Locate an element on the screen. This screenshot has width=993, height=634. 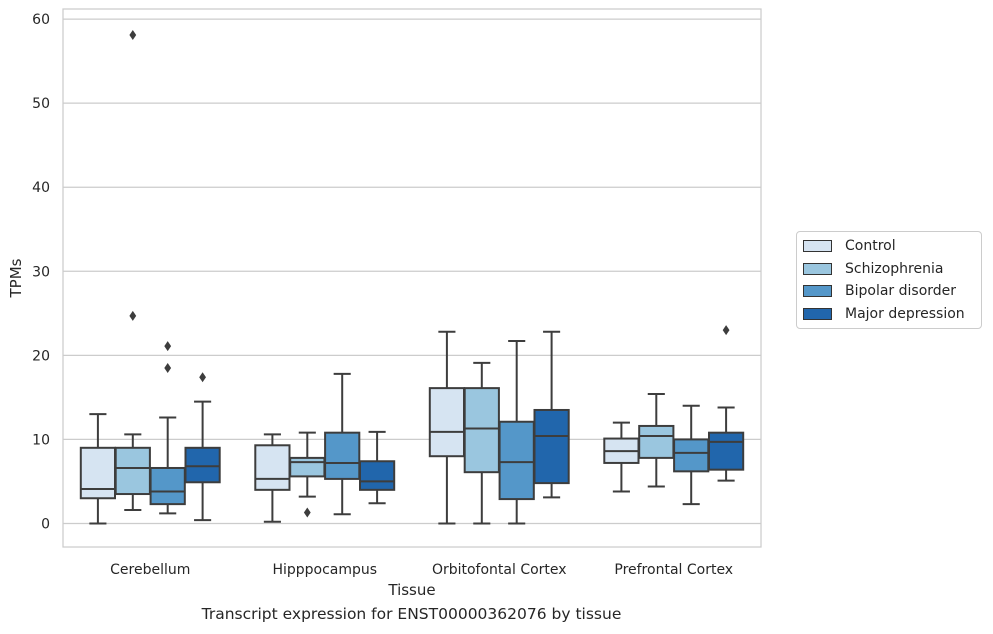
y-tick-label: 50 is located at coordinates (41, 104).